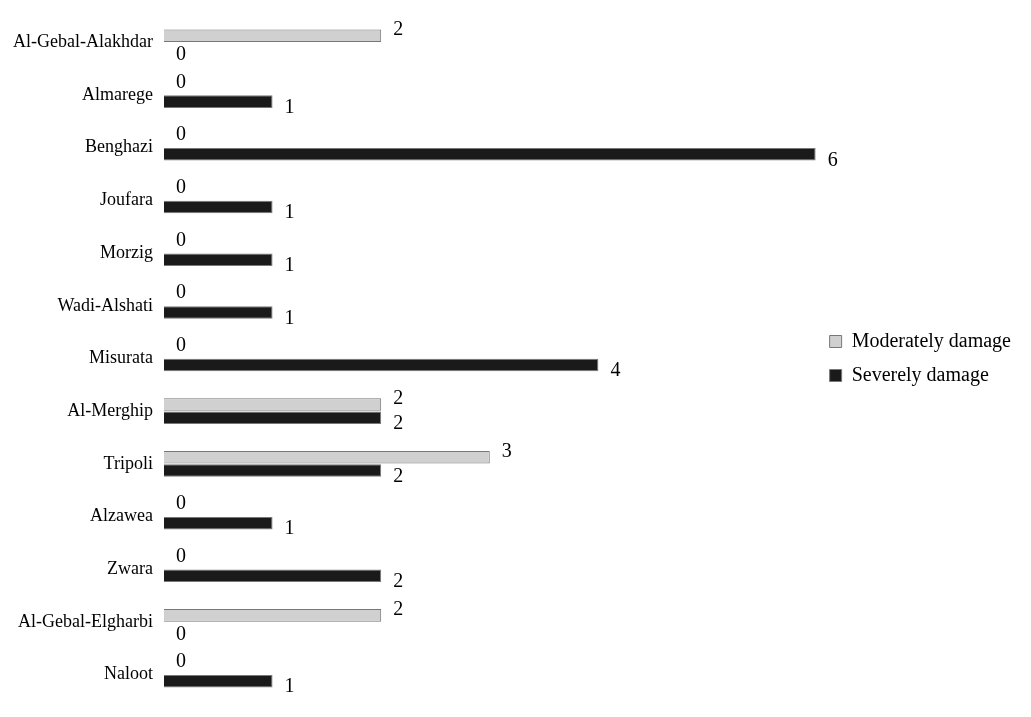  Describe the element at coordinates (126, 251) in the screenshot. I see `y-tick-label: Morzig` at that location.